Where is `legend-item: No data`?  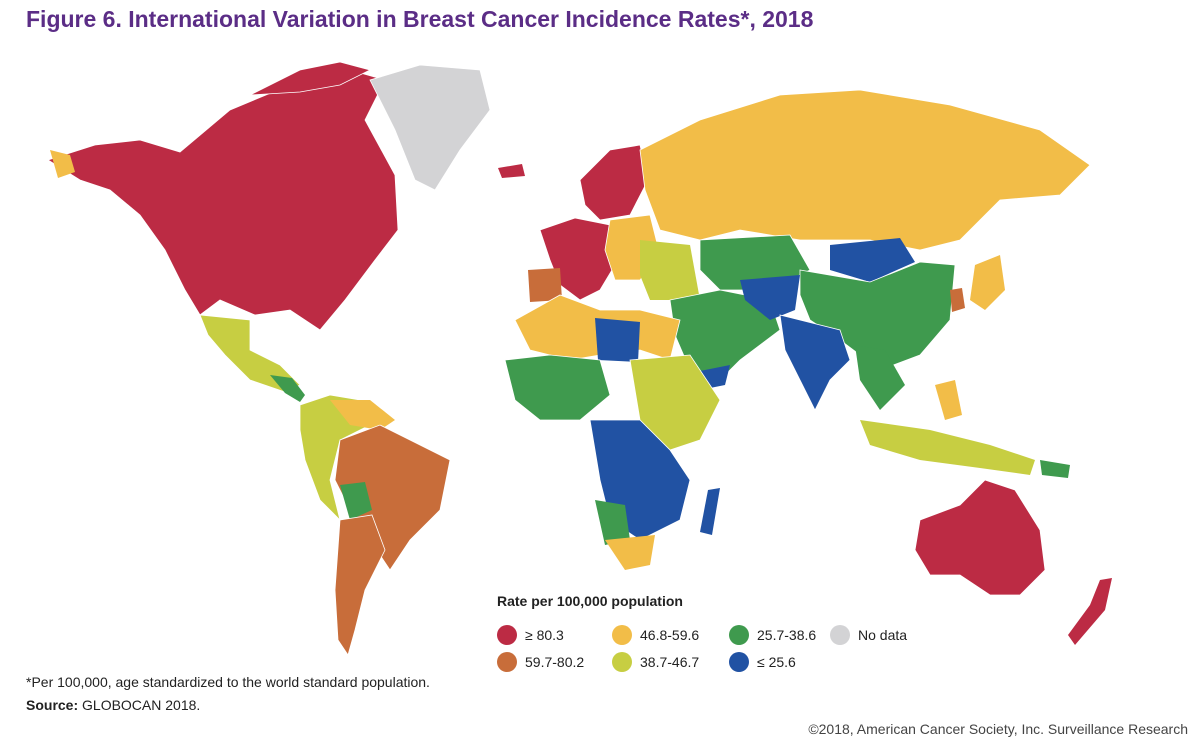
legend-item: No data is located at coordinates (868, 635).